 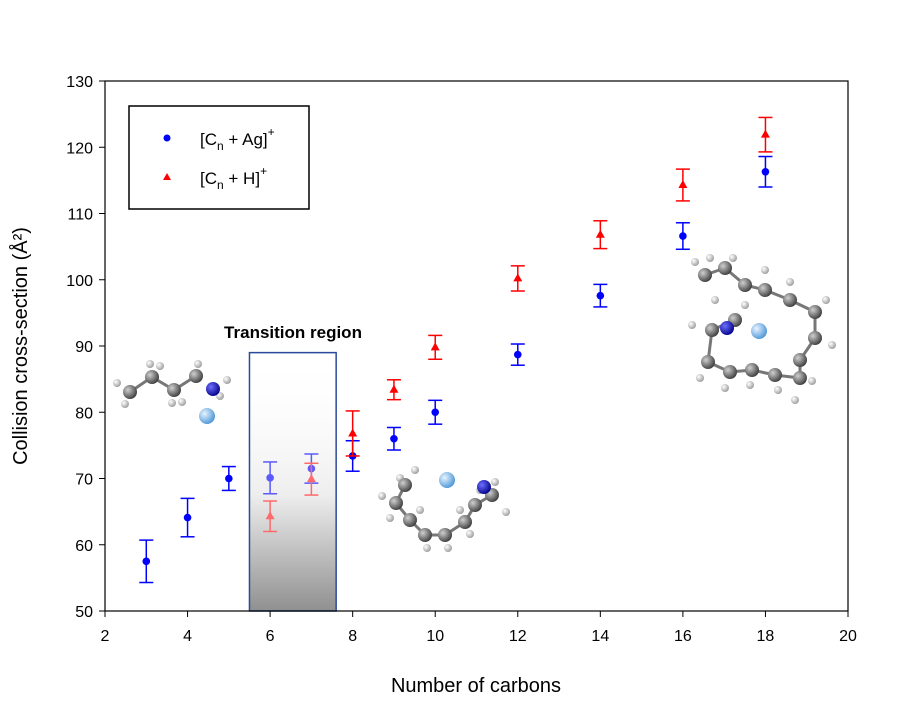 I want to click on molecule-large, so click(x=762, y=329).